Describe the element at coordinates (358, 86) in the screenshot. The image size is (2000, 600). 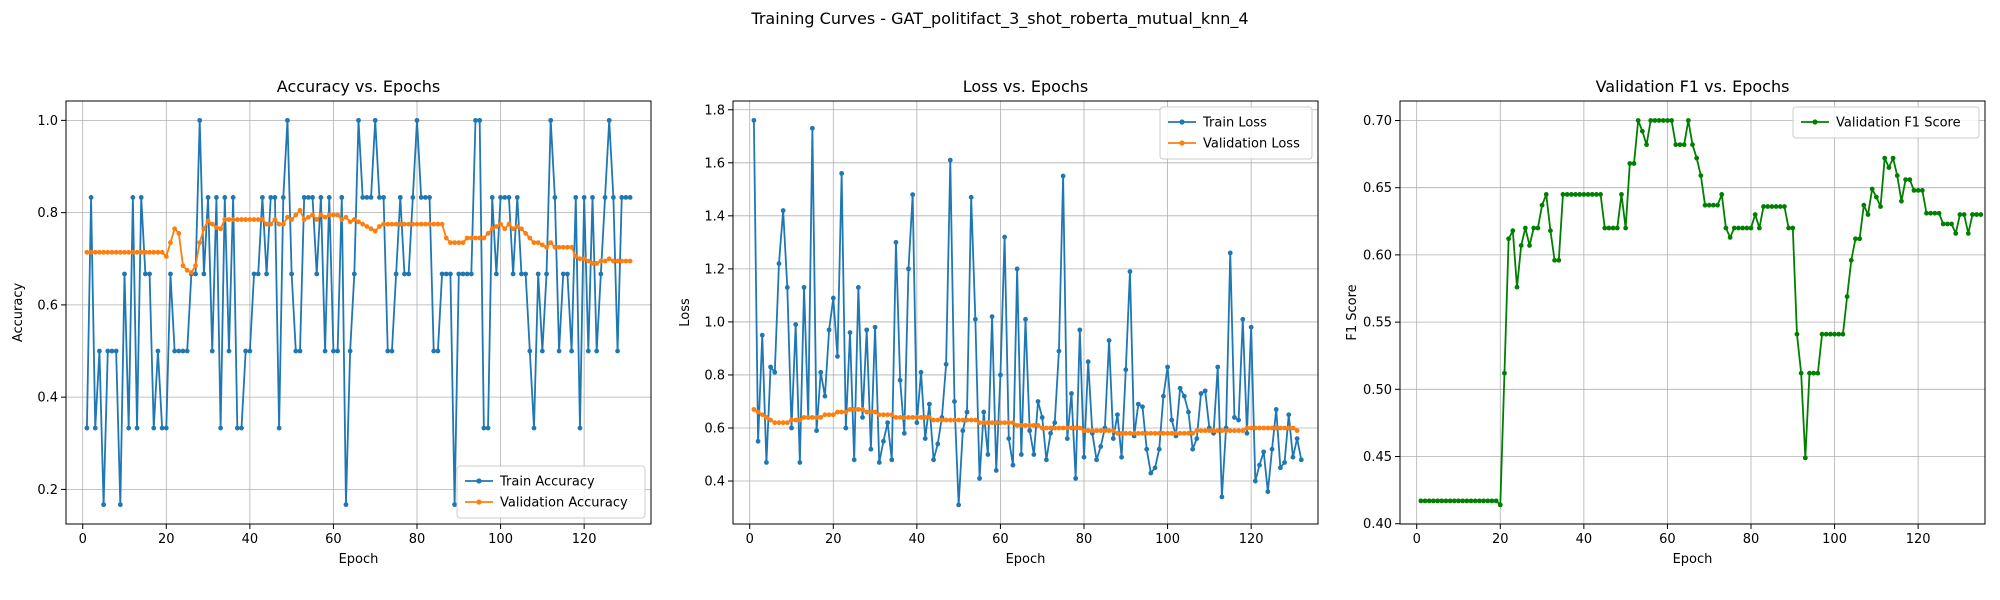
I see `chart-title: Accuracy vs. Epochs` at that location.